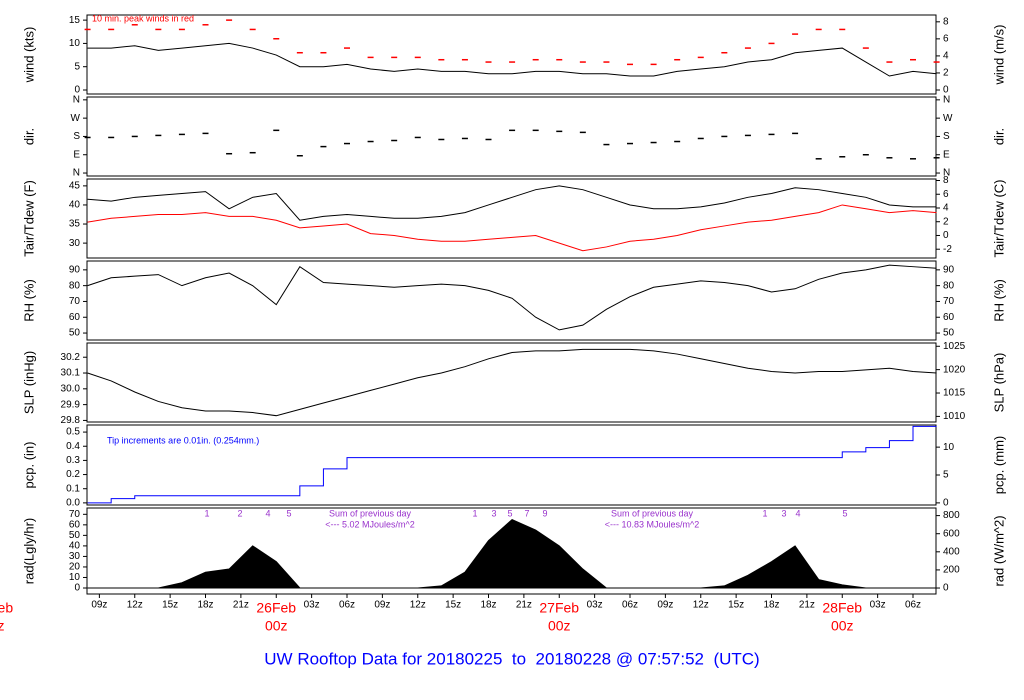  What do you see at coordinates (946, 221) in the screenshot?
I see `y2-tick-label: 2` at bounding box center [946, 221].